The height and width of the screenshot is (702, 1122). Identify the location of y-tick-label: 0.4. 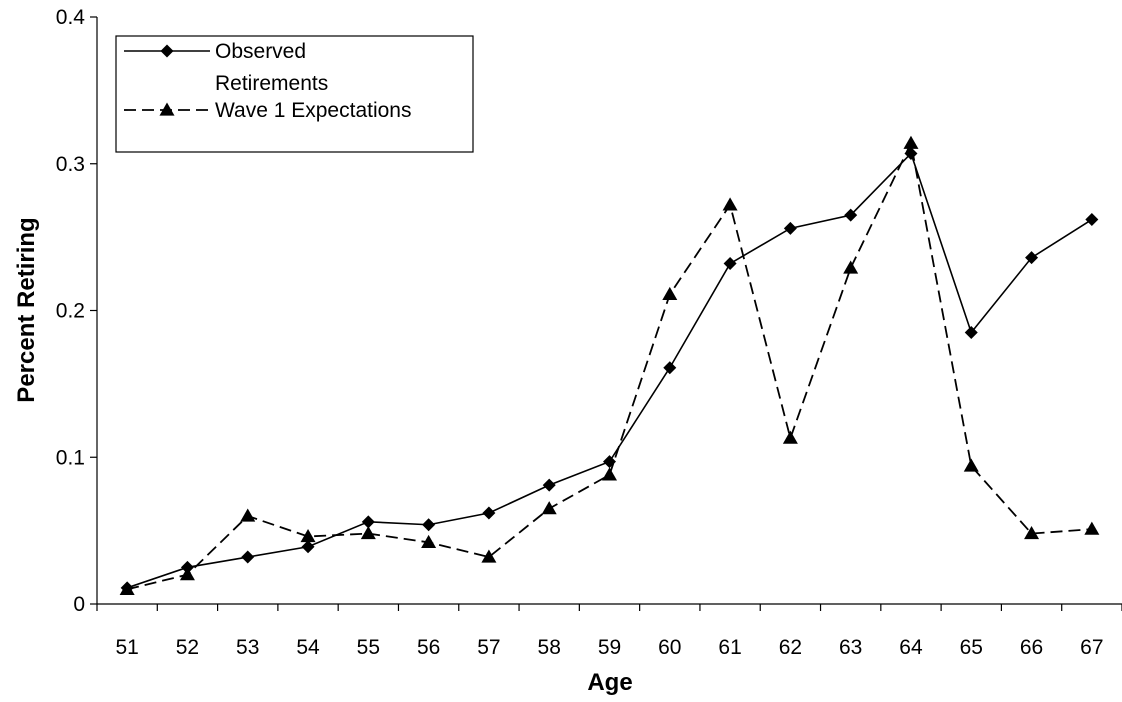
(71, 17).